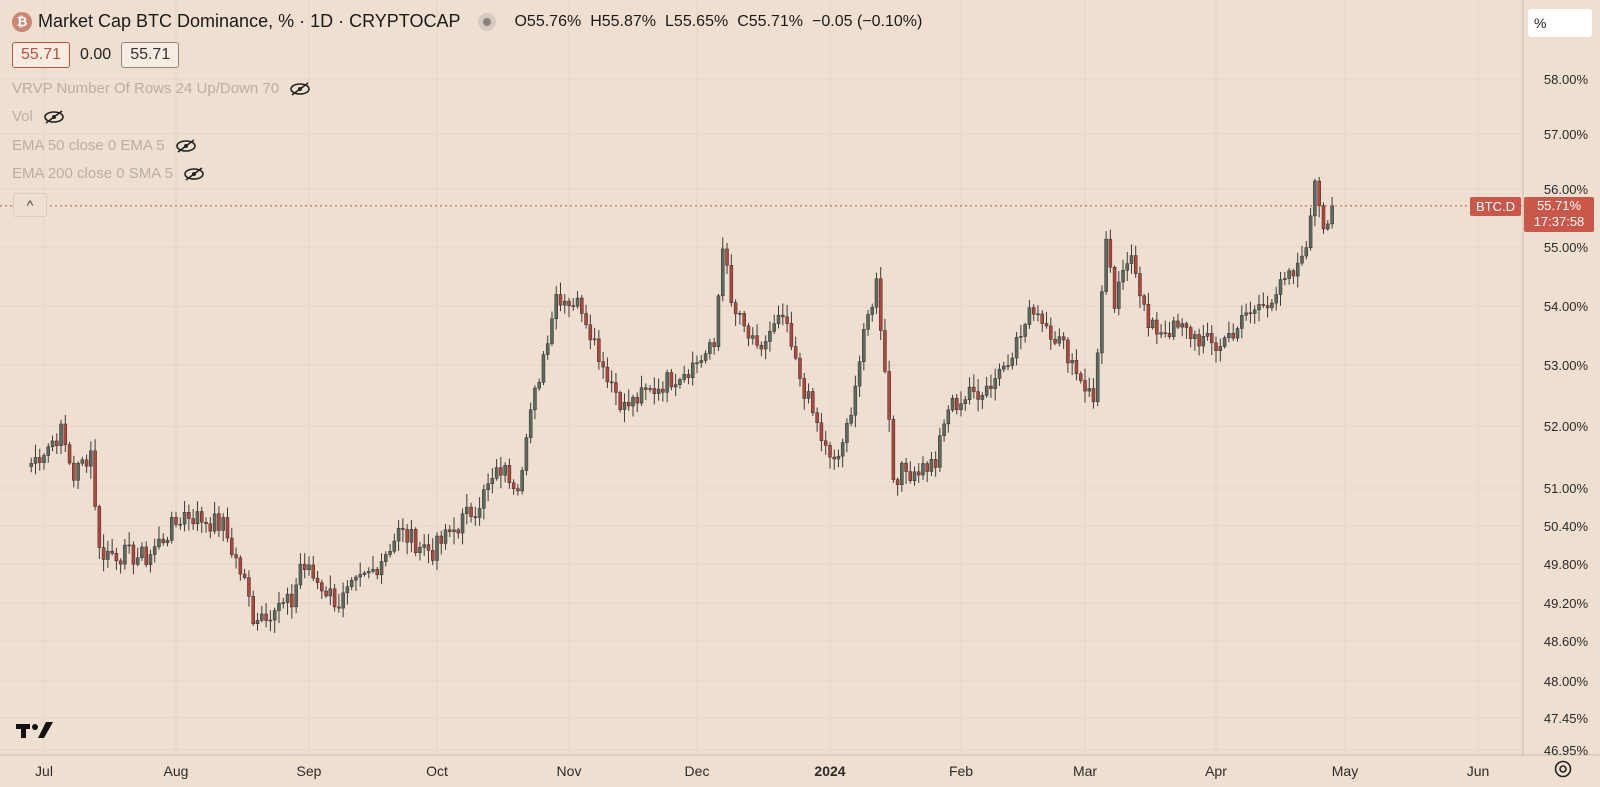  I want to click on indicator-ema50: EMA 50 close 0 EMA 5, so click(104, 145).